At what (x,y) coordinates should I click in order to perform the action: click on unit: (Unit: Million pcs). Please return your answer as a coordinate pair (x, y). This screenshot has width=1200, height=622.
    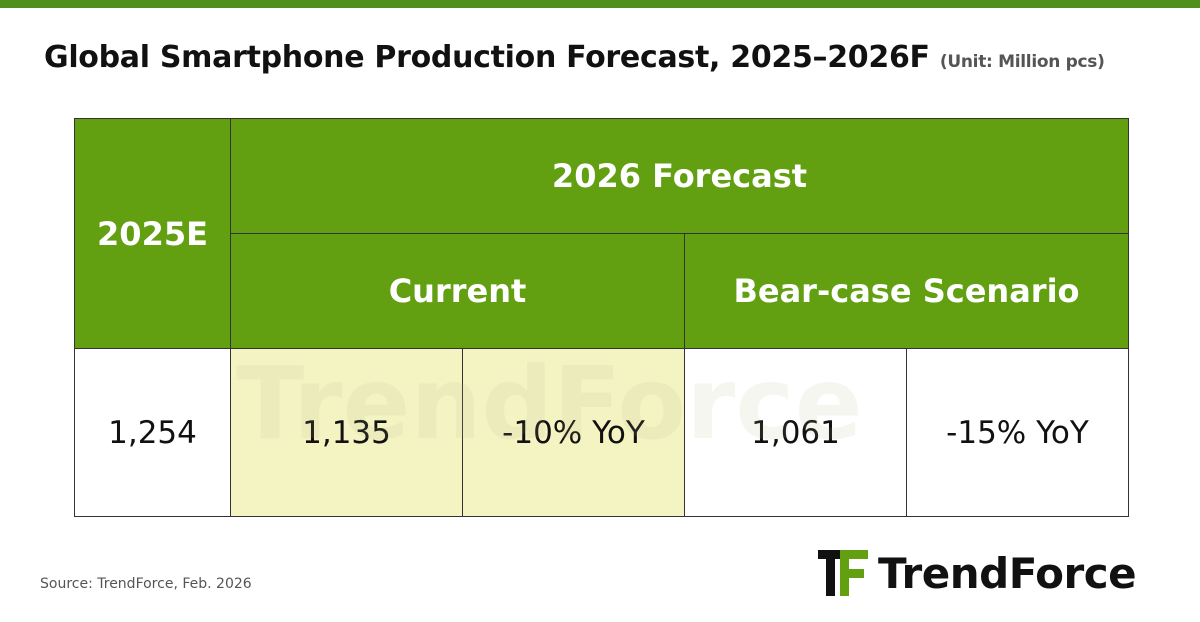
    Looking at the image, I should click on (1022, 62).